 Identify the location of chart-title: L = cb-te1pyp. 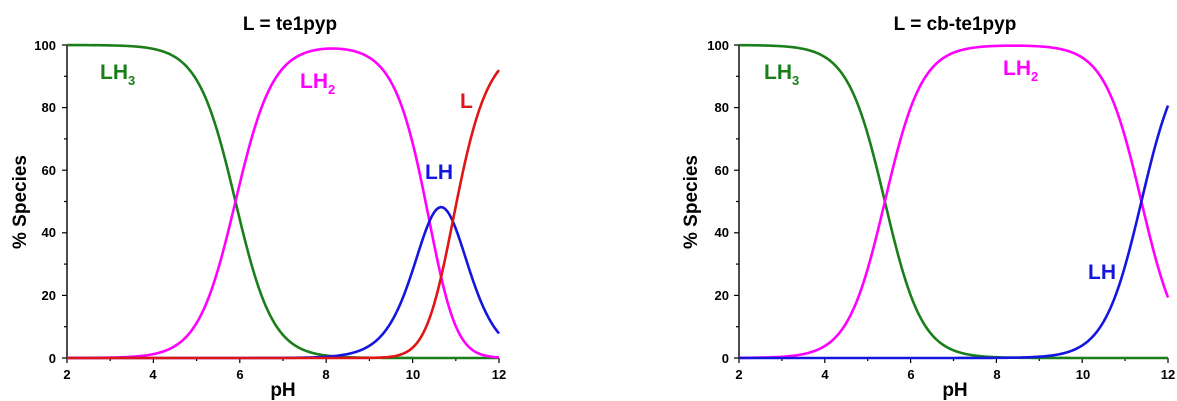
(955, 24).